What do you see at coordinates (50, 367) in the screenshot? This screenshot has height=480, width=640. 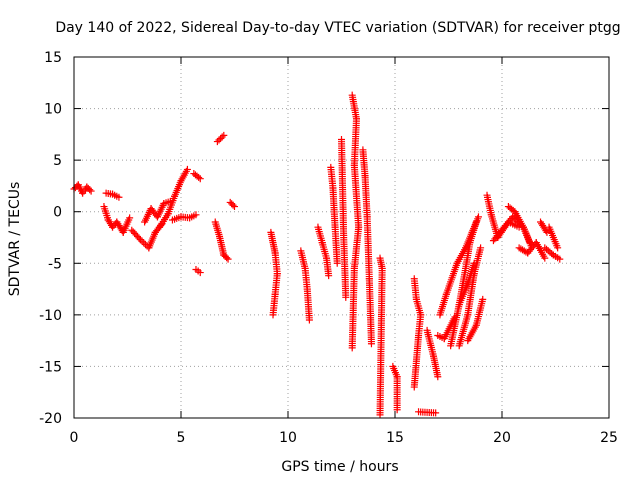 I see `y-tick-label: -15` at bounding box center [50, 367].